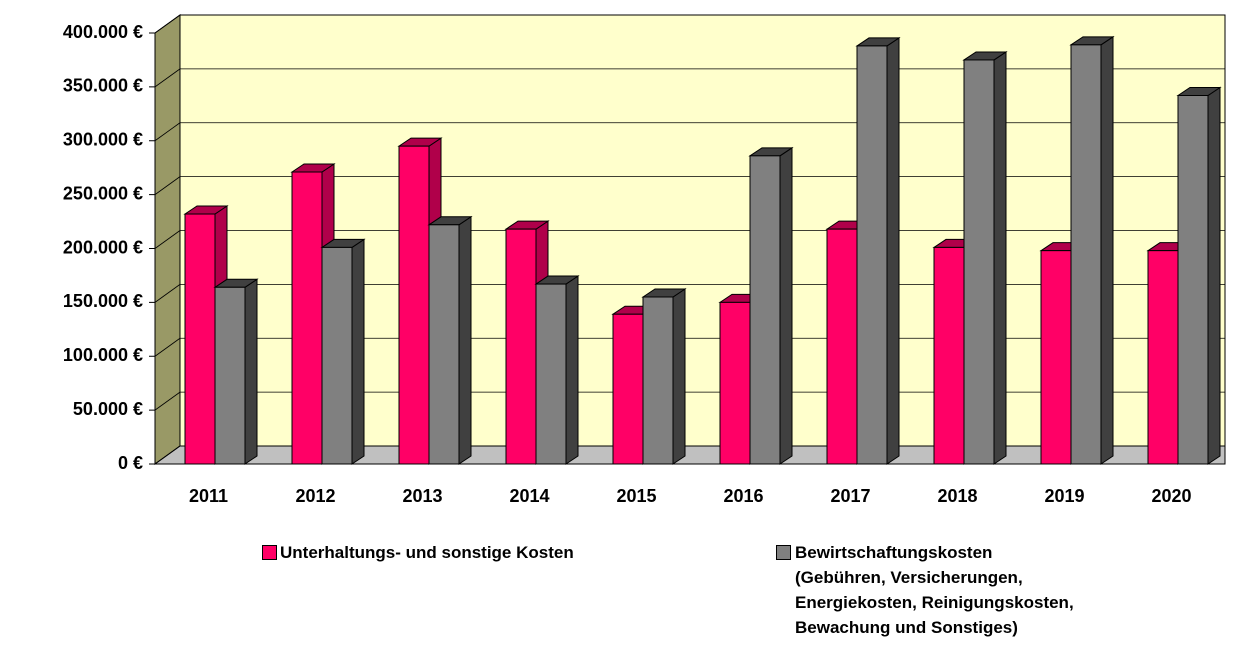 The height and width of the screenshot is (653, 1242). What do you see at coordinates (529, 496) in the screenshot?
I see `x-tick-label: 2014` at bounding box center [529, 496].